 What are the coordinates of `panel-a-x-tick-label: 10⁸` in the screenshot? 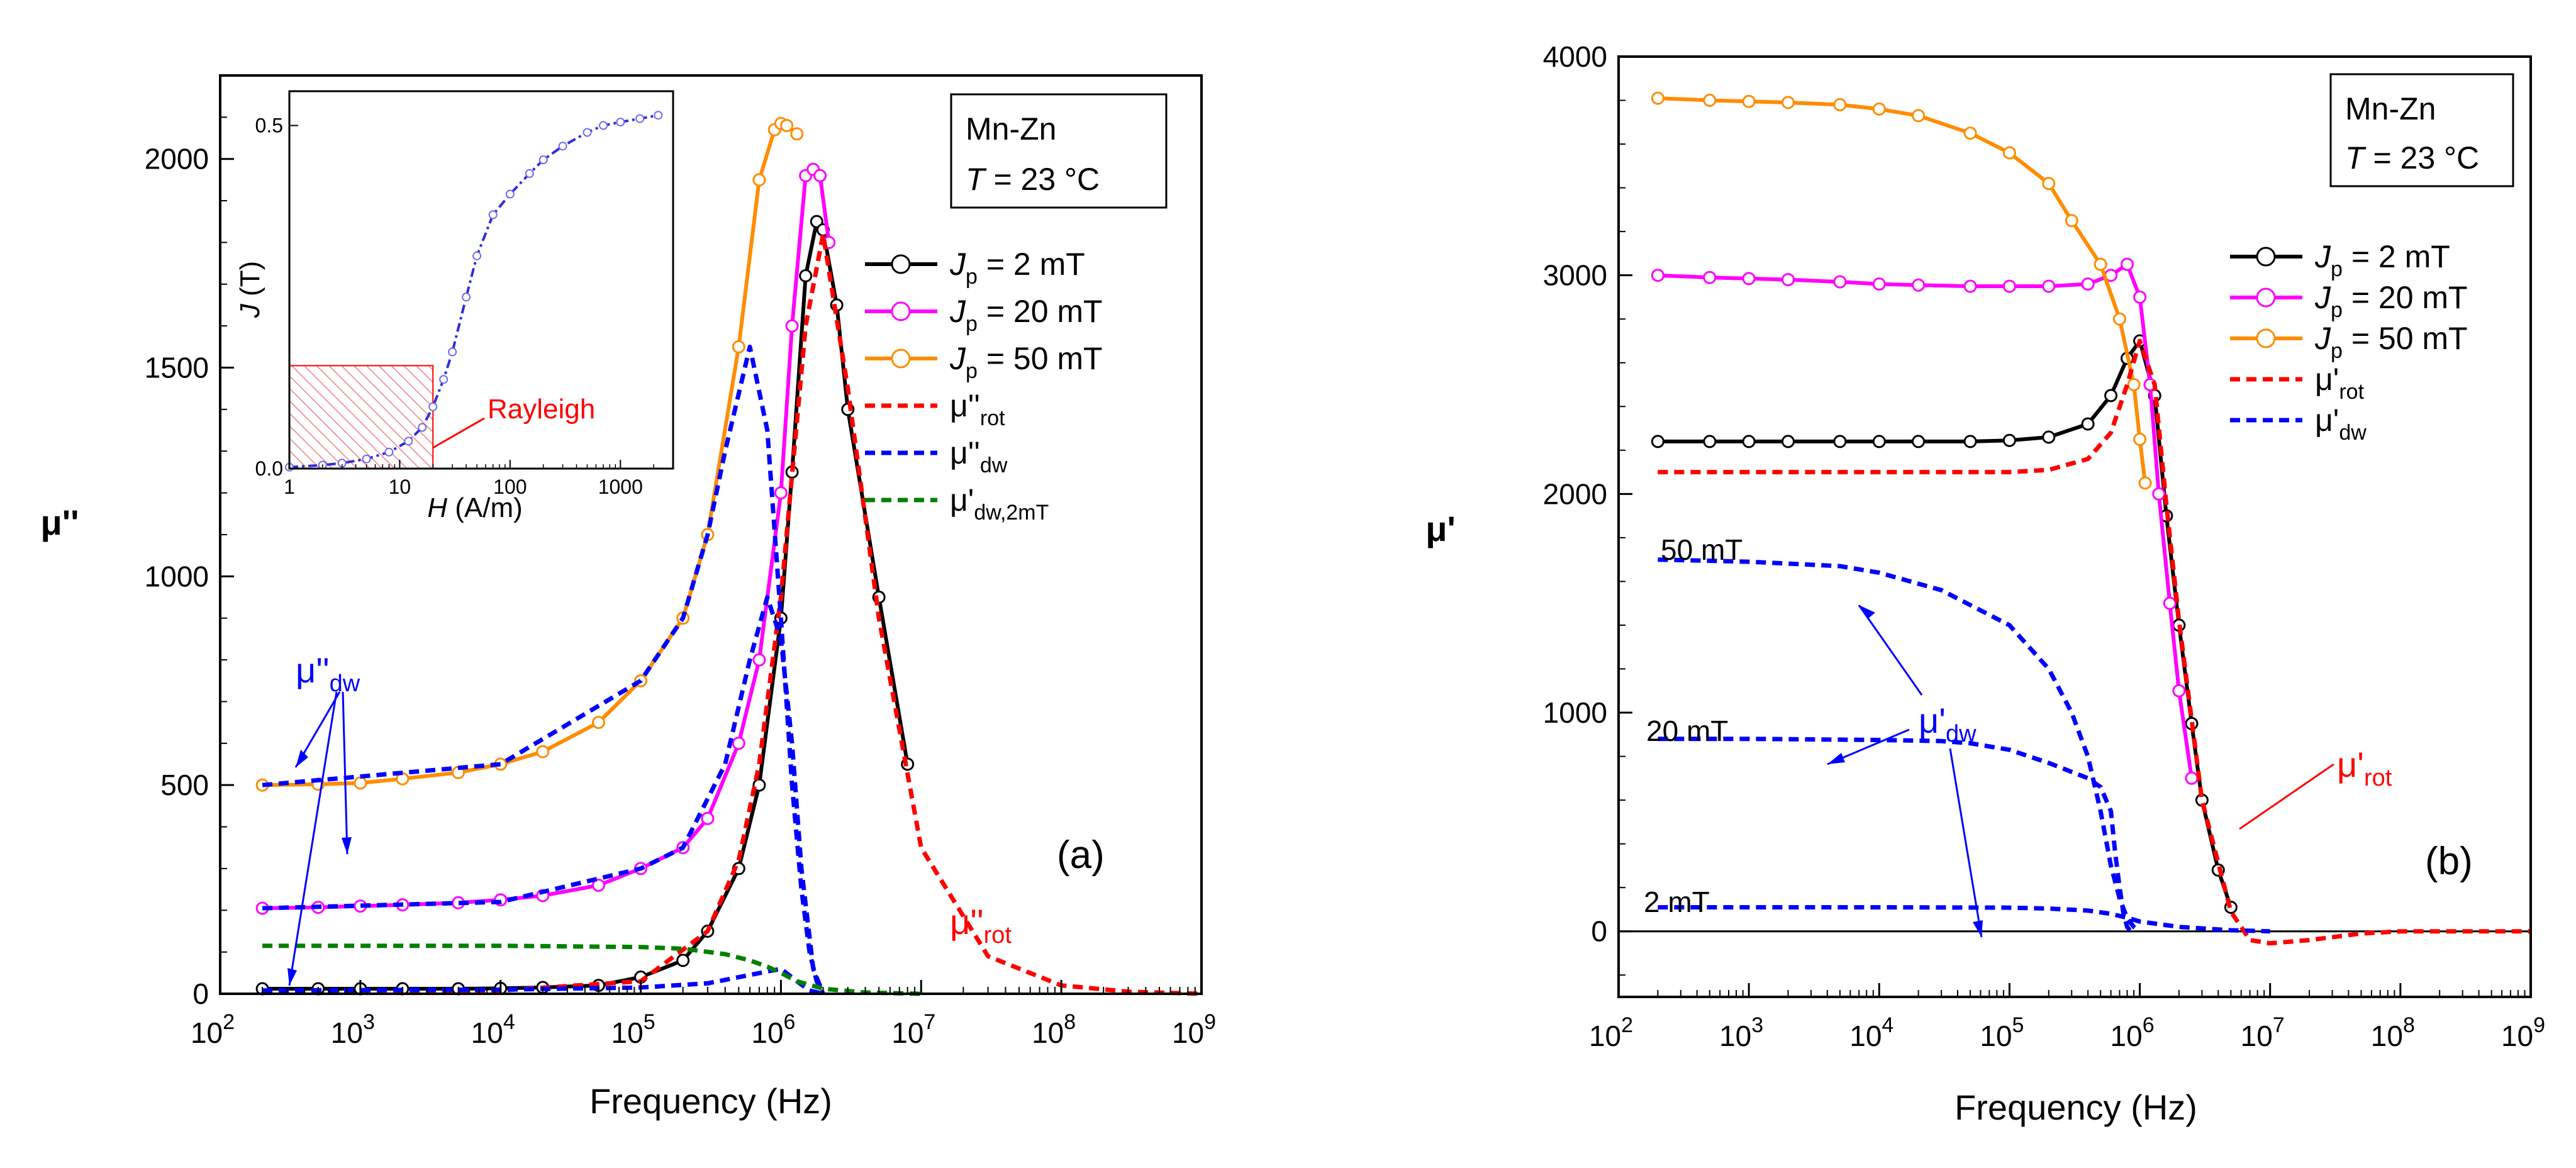 It's located at (1054, 1029).